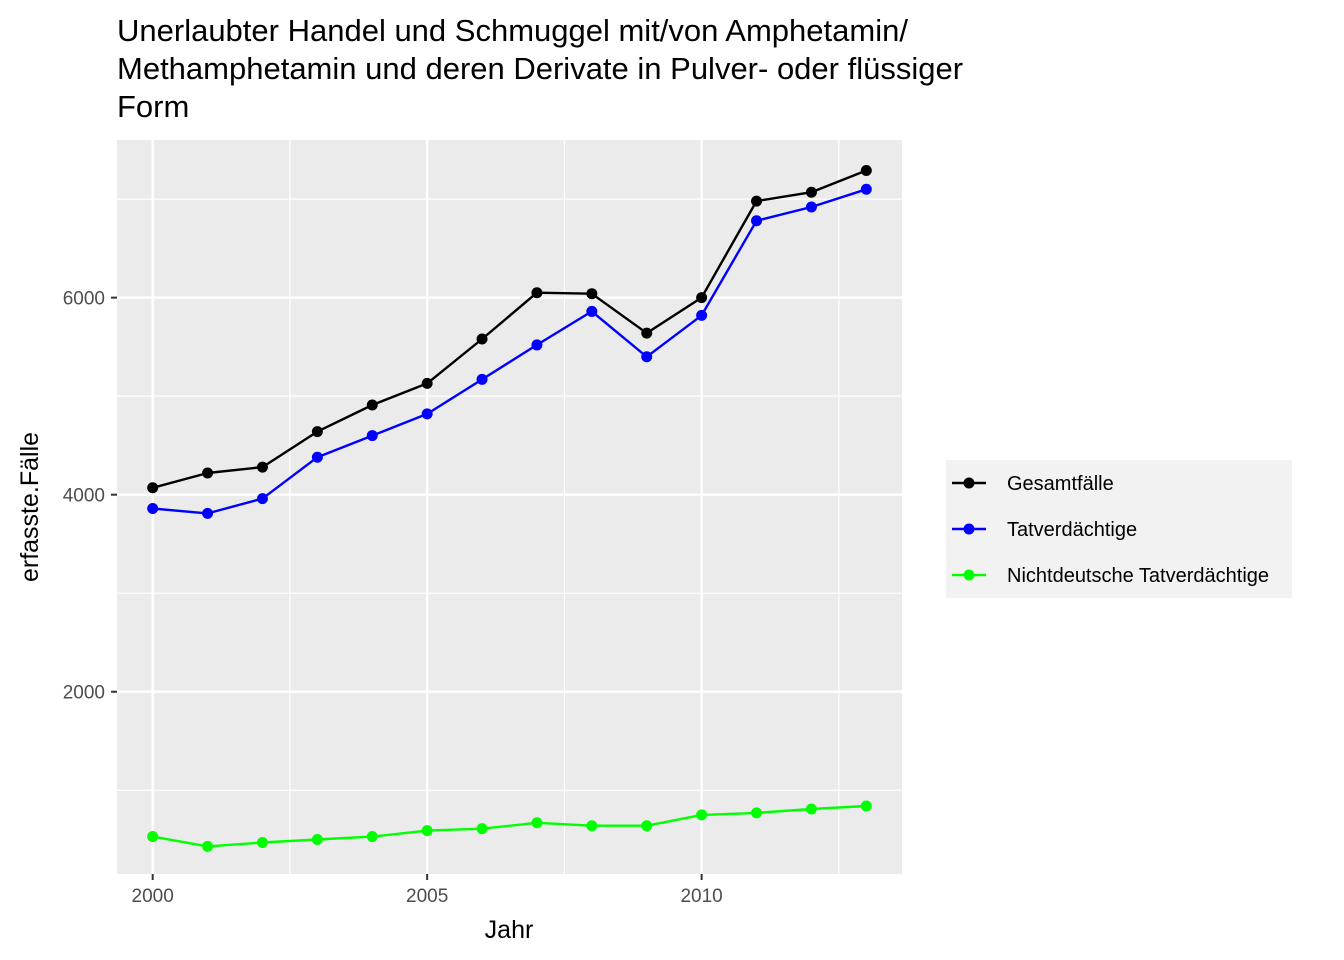 Image resolution: width=1344 pixels, height=960 pixels. I want to click on chart-title-line-3: Form, so click(153, 106).